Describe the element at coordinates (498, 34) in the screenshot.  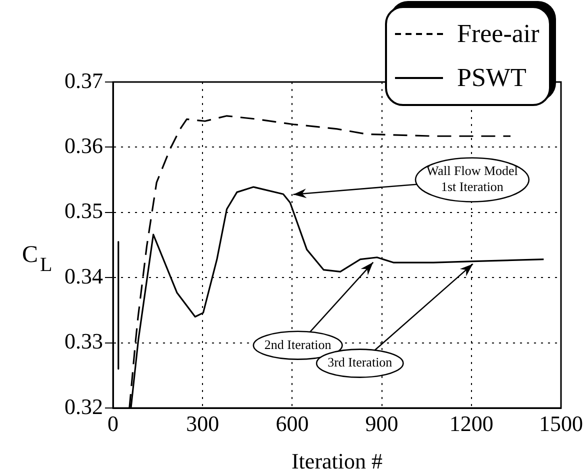
I see `legend-label: Free-air` at that location.